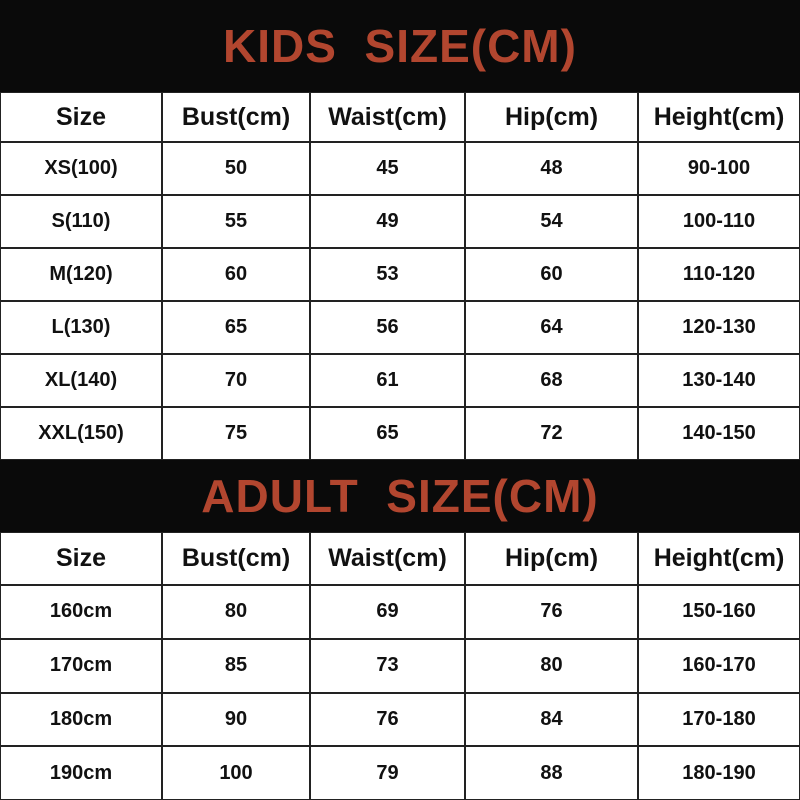 The image size is (800, 800). What do you see at coordinates (719, 433) in the screenshot?
I see `table-cell: 140-150` at bounding box center [719, 433].